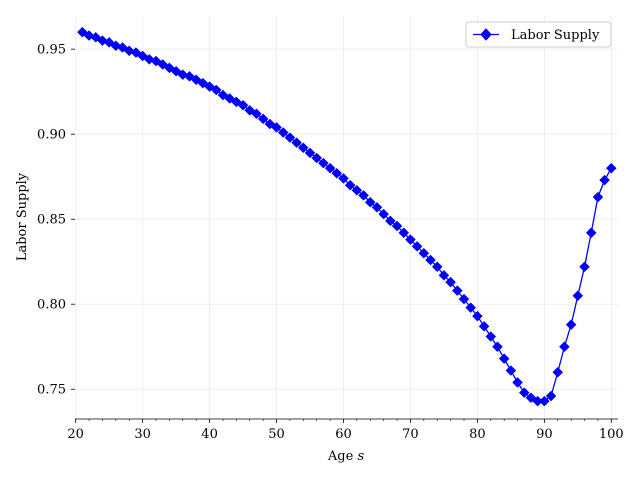  What do you see at coordinates (51, 220) in the screenshot?
I see `y-tick-label: 0.85` at bounding box center [51, 220].